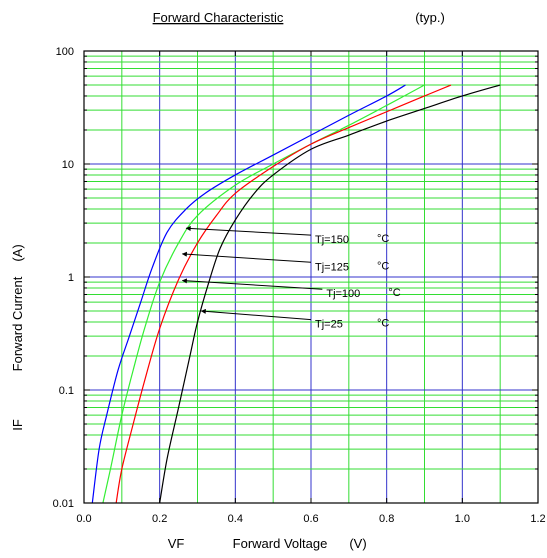  I want to click on chart-title: Forward Characteristic, so click(218, 17).